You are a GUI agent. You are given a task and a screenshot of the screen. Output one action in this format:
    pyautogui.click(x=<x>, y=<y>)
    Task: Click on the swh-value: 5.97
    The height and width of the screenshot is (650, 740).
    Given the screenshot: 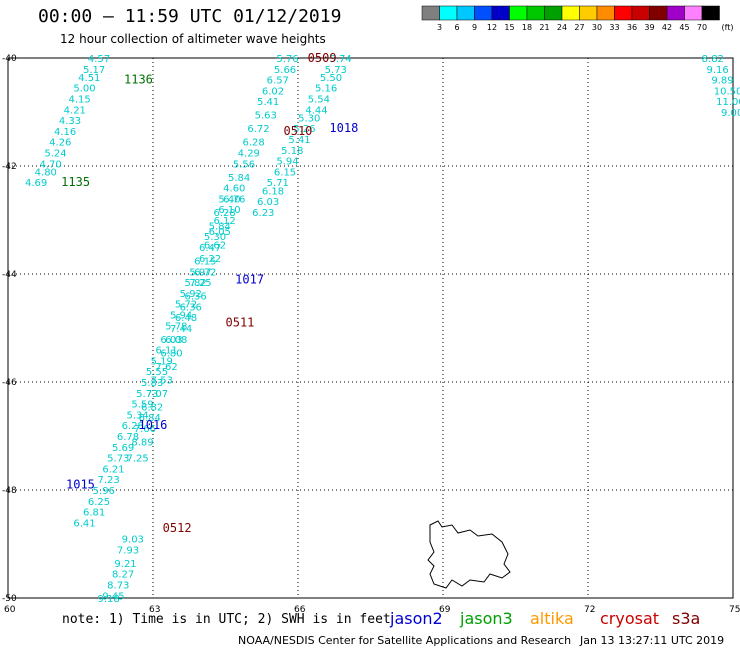 What is the action you would take?
    pyautogui.click(x=200, y=272)
    